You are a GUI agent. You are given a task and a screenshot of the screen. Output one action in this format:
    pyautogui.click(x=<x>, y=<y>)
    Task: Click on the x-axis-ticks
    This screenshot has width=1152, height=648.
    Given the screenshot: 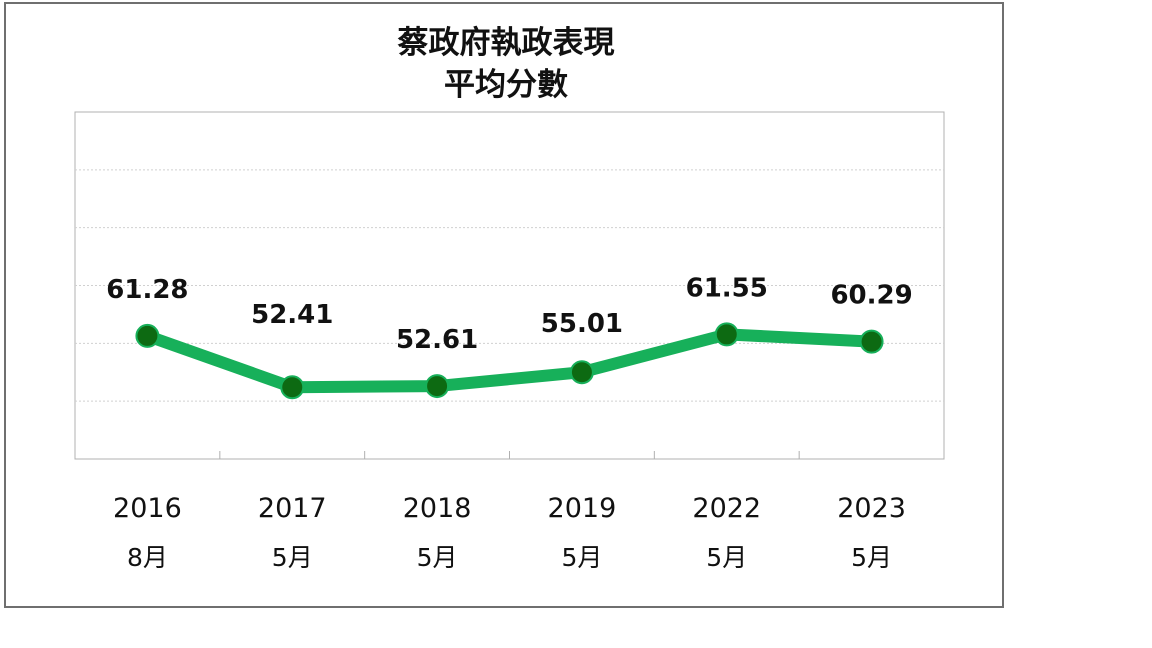 What is the action you would take?
    pyautogui.click(x=509, y=455)
    